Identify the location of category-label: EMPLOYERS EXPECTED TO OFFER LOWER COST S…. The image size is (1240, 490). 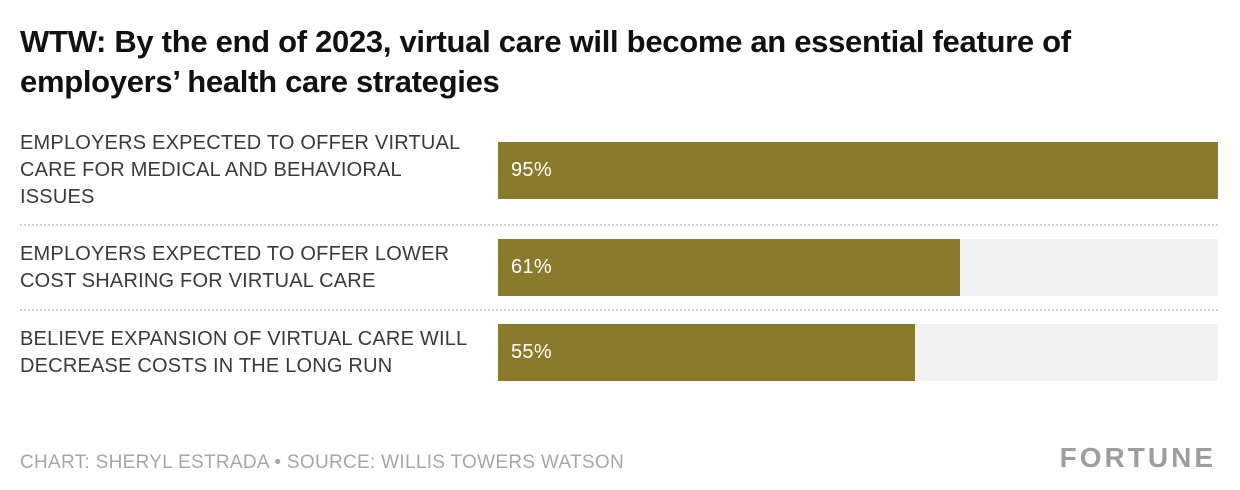
(235, 267).